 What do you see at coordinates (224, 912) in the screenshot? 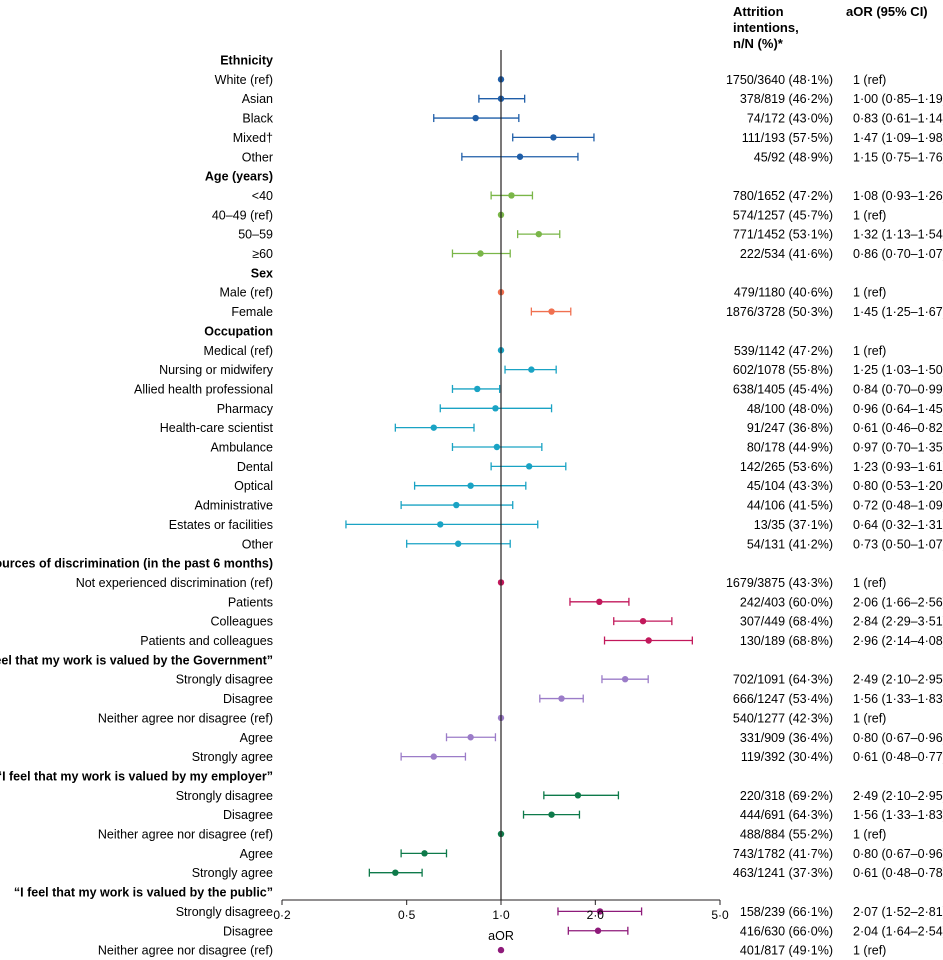
I see `row-label: Strongly disagree` at bounding box center [224, 912].